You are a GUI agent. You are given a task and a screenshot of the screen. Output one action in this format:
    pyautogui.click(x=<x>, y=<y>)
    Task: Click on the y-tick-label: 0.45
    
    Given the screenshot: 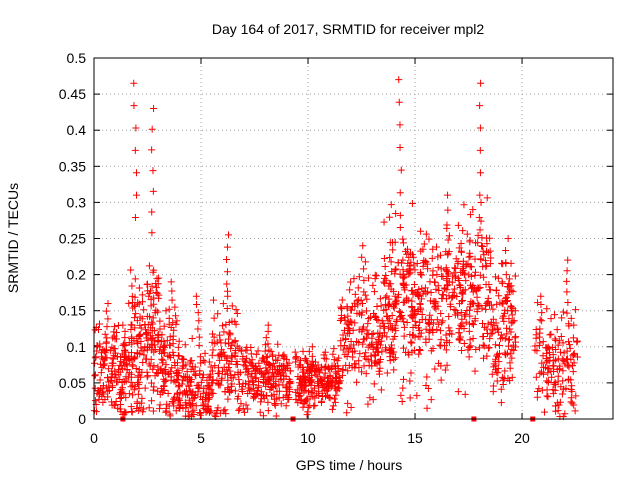 What is the action you would take?
    pyautogui.click(x=72, y=94)
    